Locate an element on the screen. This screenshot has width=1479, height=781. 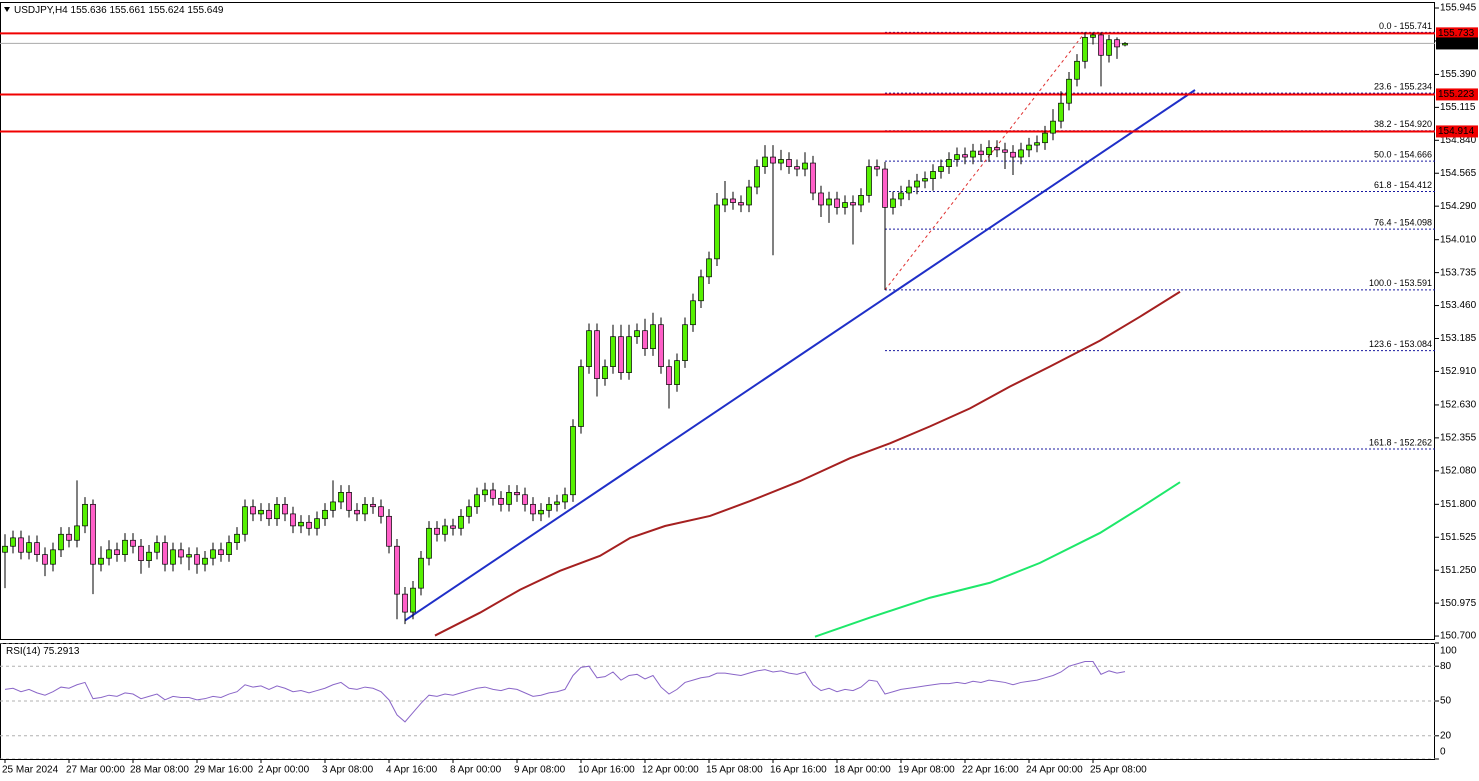
y-tick-label: 154.840 is located at coordinates (1458, 140).